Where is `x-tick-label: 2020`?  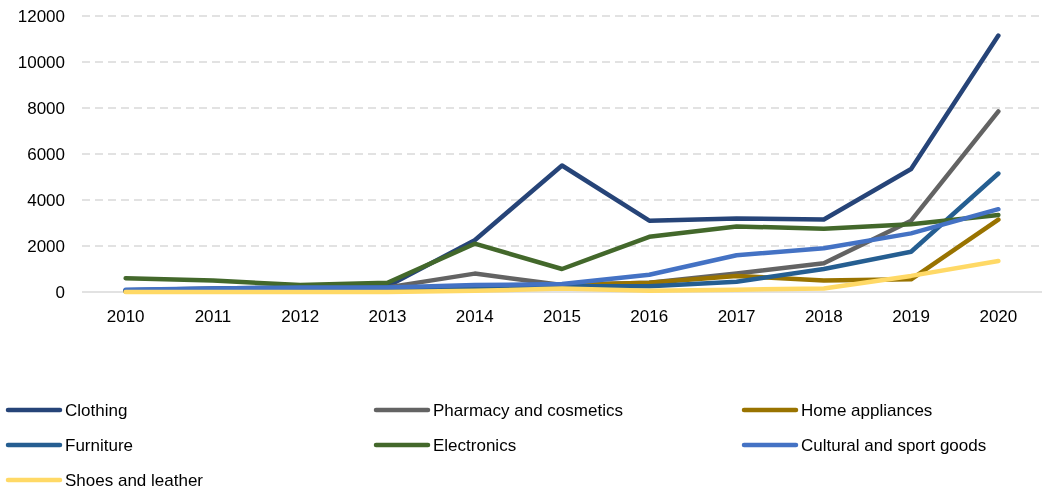
x-tick-label: 2020 is located at coordinates (998, 316).